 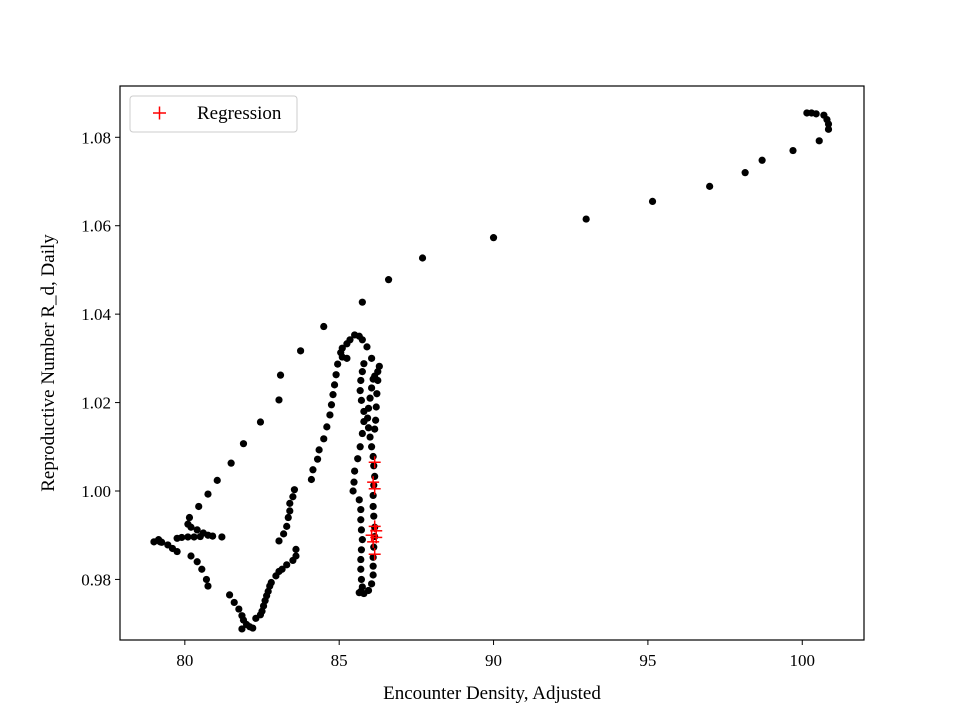 I want to click on y-tick-label: 1.00, so click(x=96, y=491).